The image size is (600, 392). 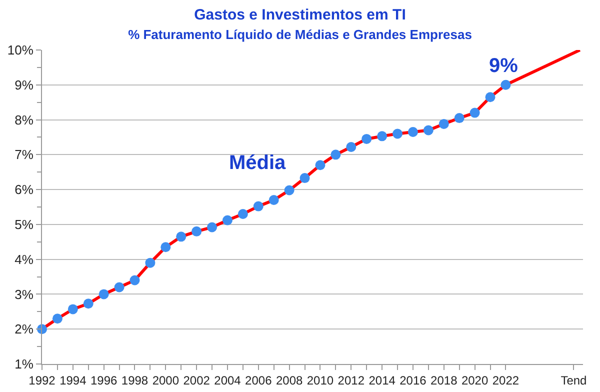 I want to click on x-tick-label: 2000, so click(x=166, y=380).